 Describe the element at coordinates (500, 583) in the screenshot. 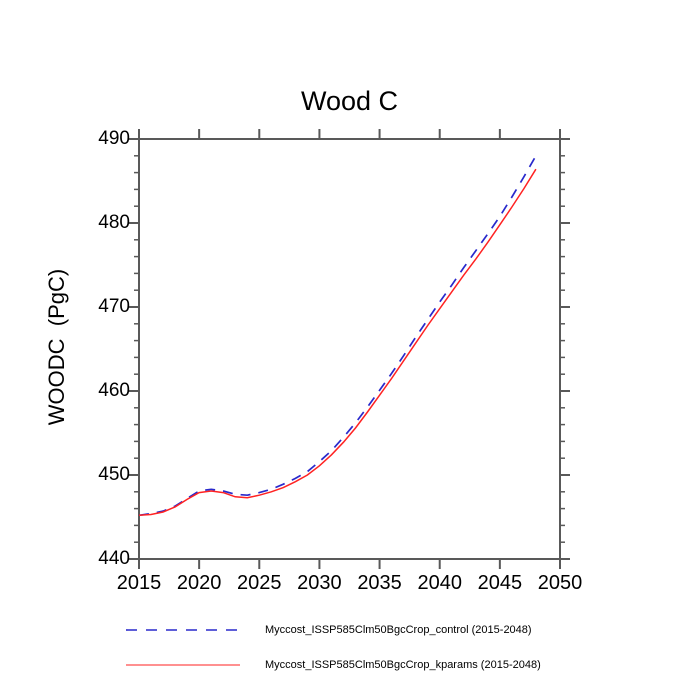

I see `x-tick-label: 2045` at that location.